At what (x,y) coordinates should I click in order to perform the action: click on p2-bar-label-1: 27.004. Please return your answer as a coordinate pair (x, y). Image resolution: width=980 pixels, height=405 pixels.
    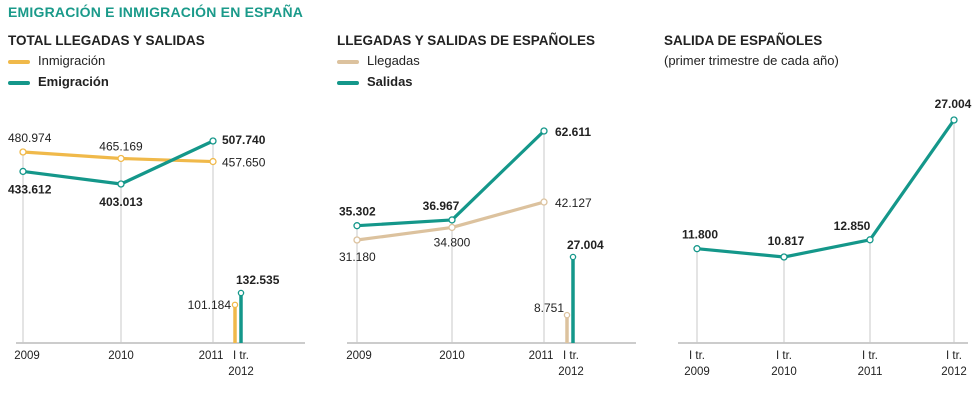
    Looking at the image, I should click on (585, 245).